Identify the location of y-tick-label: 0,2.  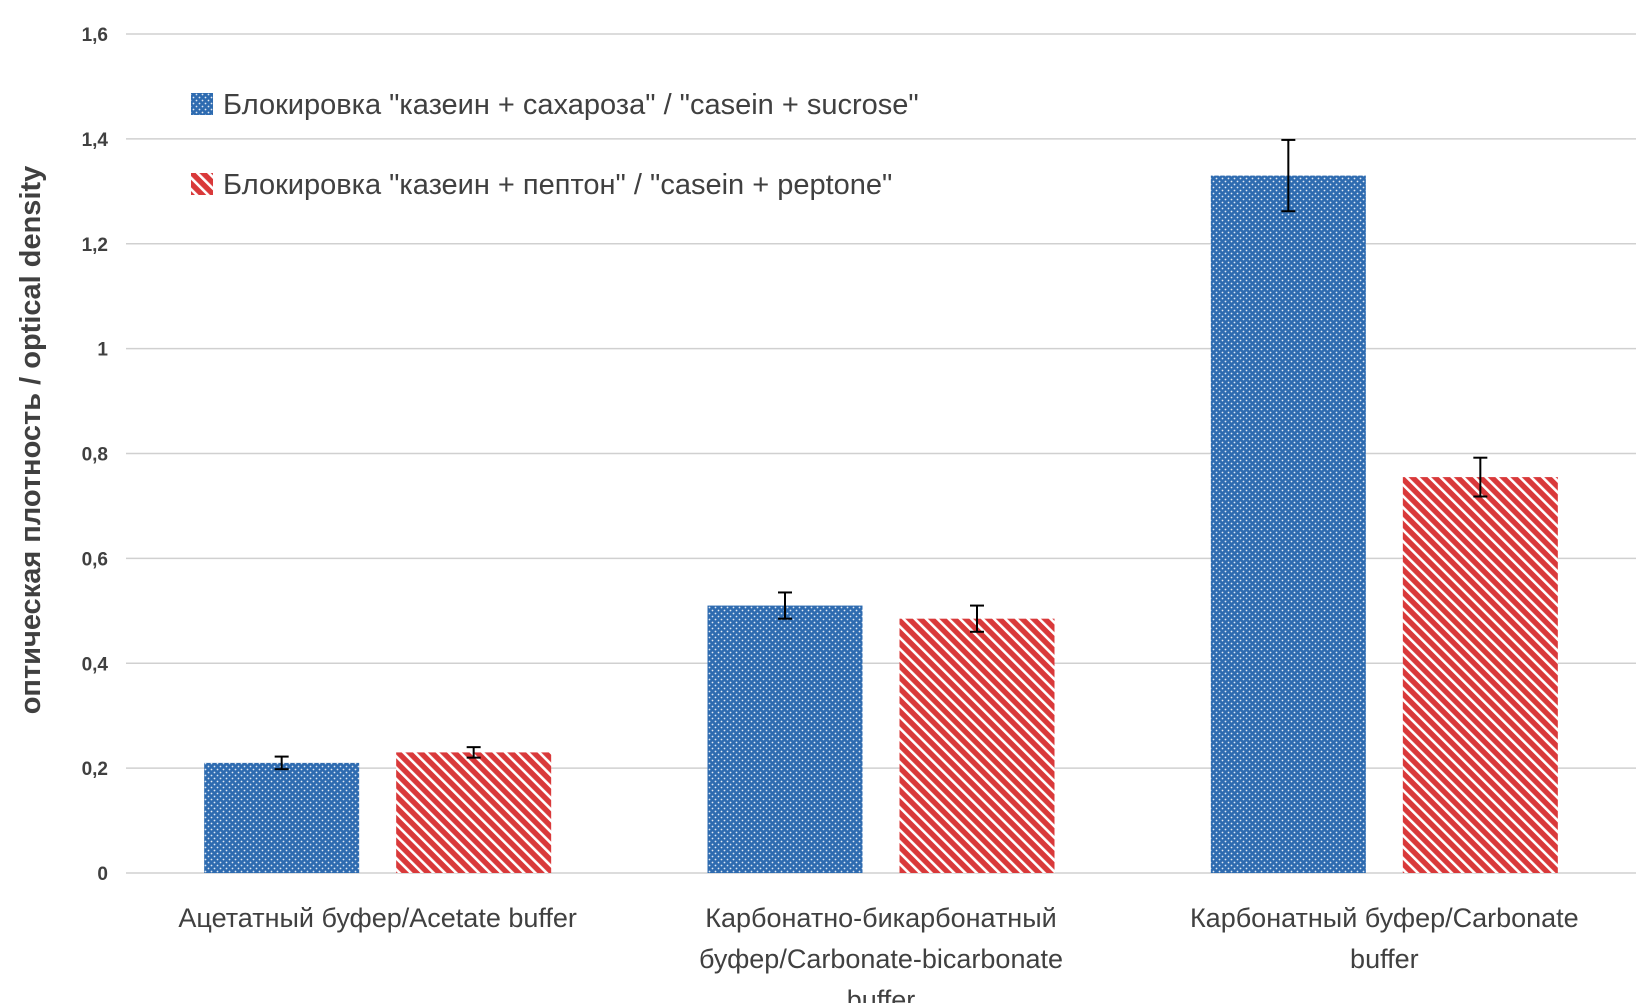
(95, 769).